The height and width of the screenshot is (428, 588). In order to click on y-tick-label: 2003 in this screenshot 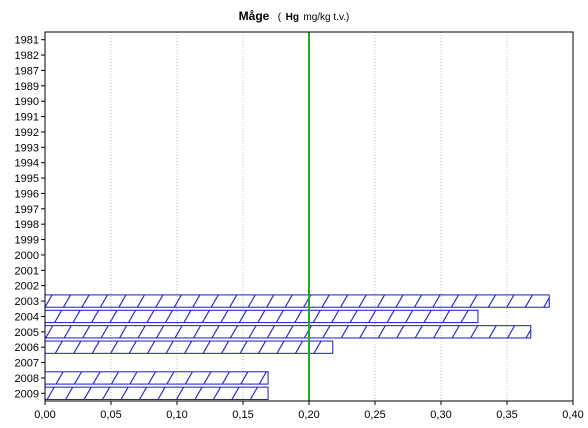, I will do `click(27, 302)`.